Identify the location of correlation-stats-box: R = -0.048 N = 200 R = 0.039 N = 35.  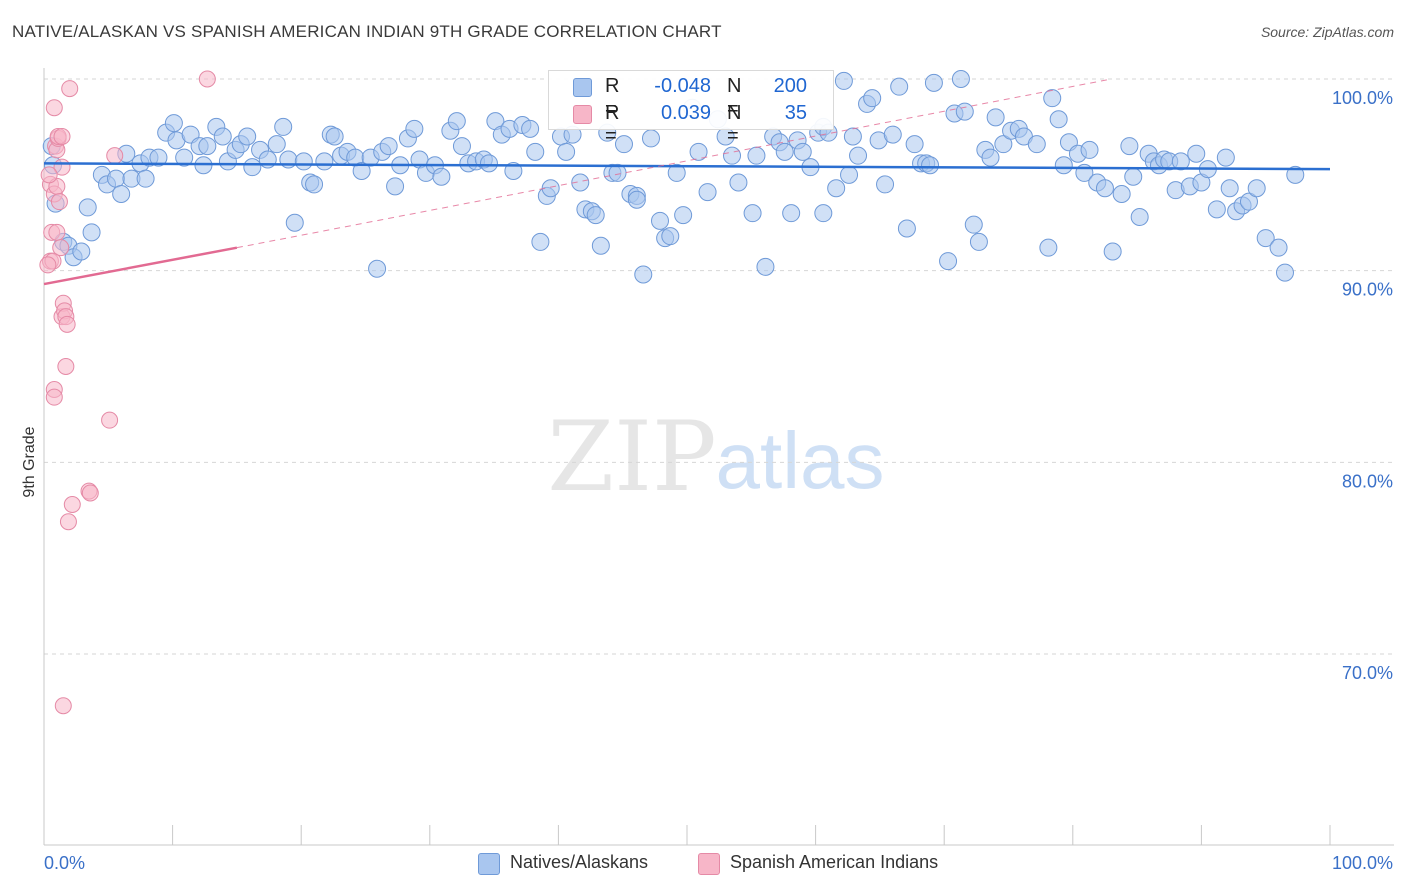
(691, 108).